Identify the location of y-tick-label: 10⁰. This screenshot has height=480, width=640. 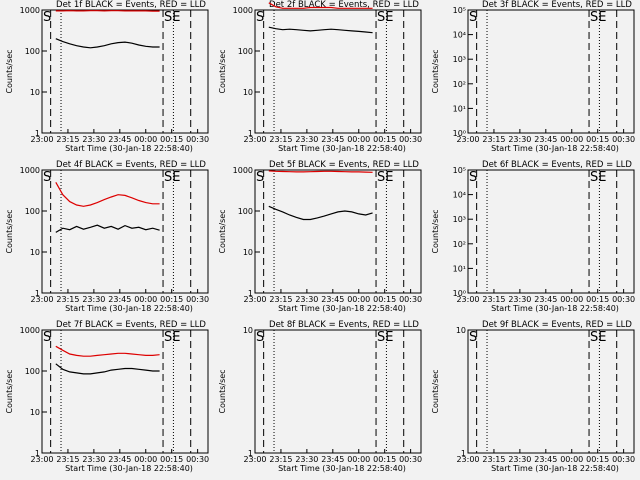
(459, 133).